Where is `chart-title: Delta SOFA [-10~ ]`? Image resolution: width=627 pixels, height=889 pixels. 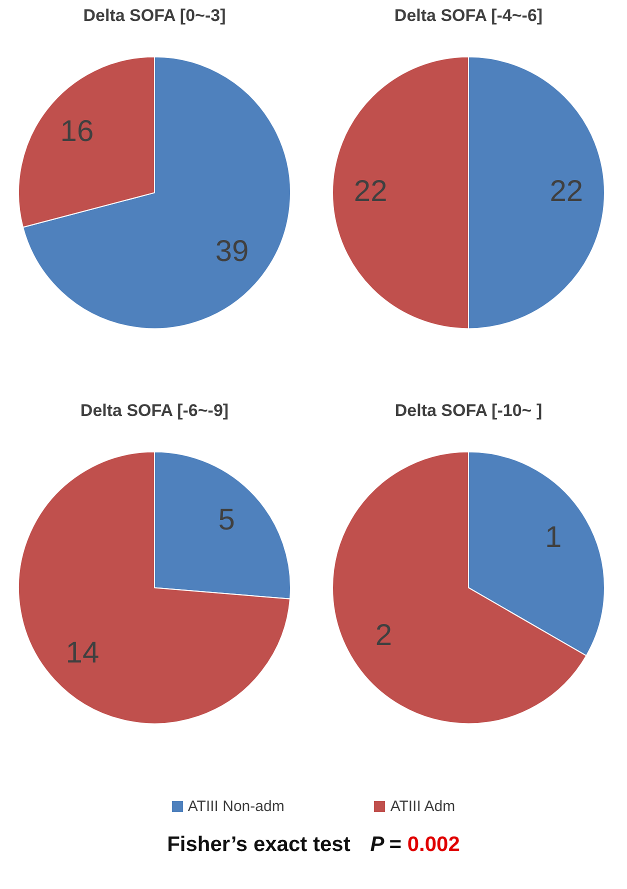 chart-title: Delta SOFA [-10~ ] is located at coordinates (468, 410).